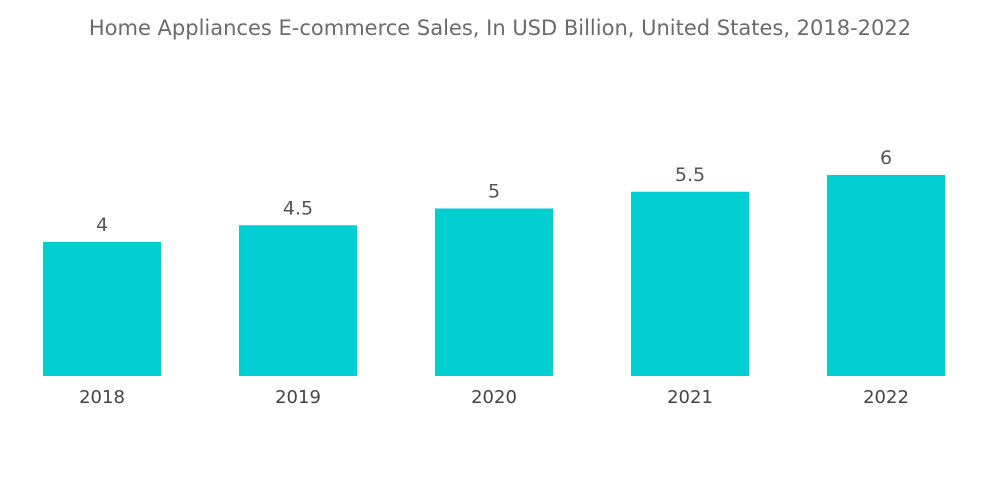  I want to click on value-labels-group: 4 4.5 5 5.5 6, so click(494, 191).